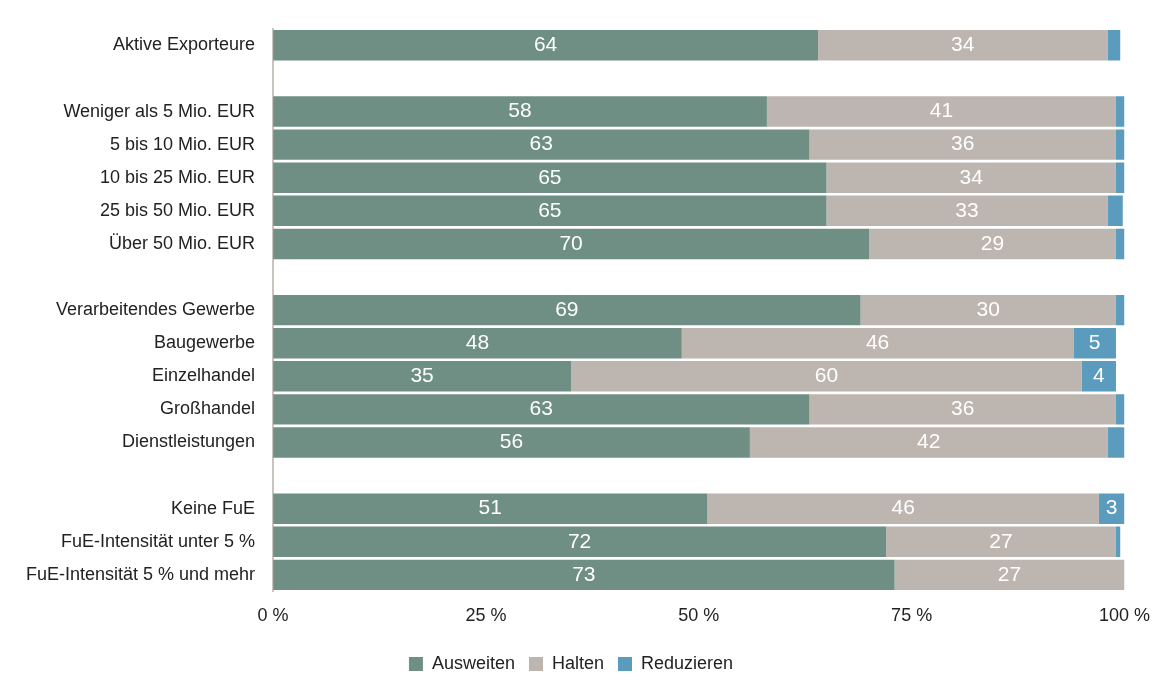 This screenshot has width=1164, height=683. I want to click on data-label: 42, so click(928, 441).